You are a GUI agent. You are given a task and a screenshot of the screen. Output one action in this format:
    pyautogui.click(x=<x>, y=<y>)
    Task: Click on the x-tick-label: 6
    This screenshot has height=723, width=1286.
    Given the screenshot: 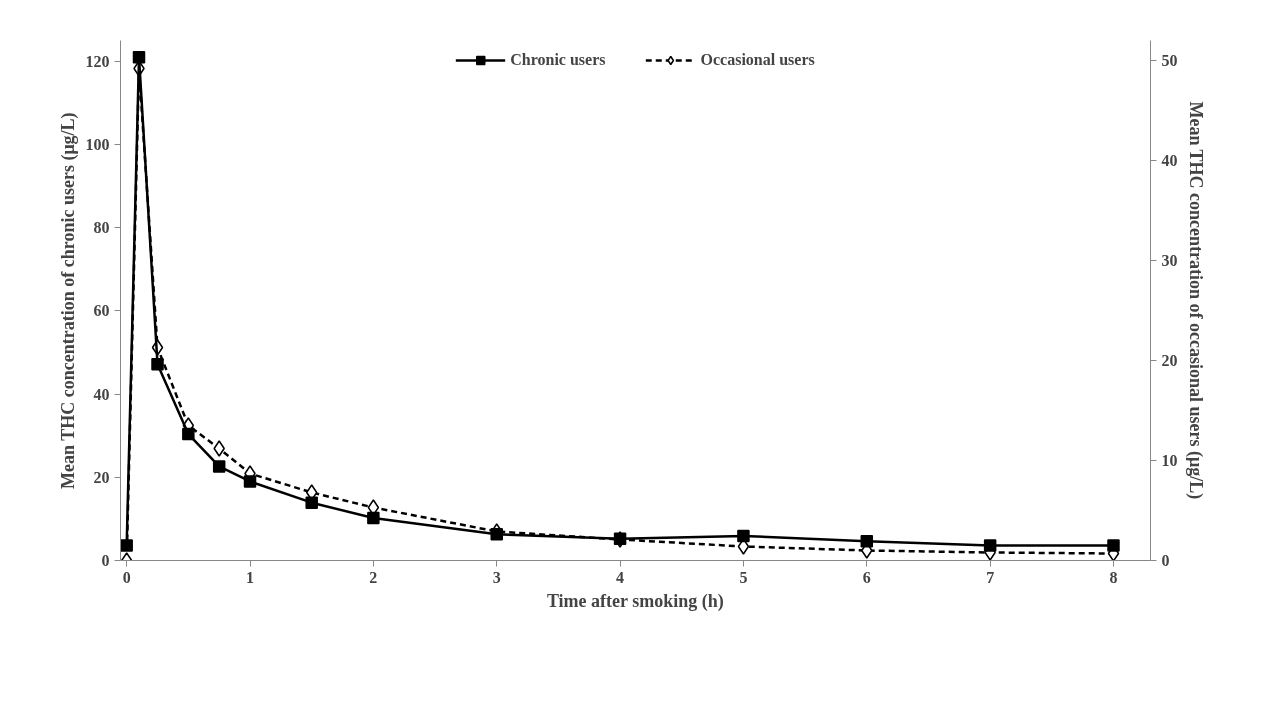 What is the action you would take?
    pyautogui.click(x=866, y=577)
    